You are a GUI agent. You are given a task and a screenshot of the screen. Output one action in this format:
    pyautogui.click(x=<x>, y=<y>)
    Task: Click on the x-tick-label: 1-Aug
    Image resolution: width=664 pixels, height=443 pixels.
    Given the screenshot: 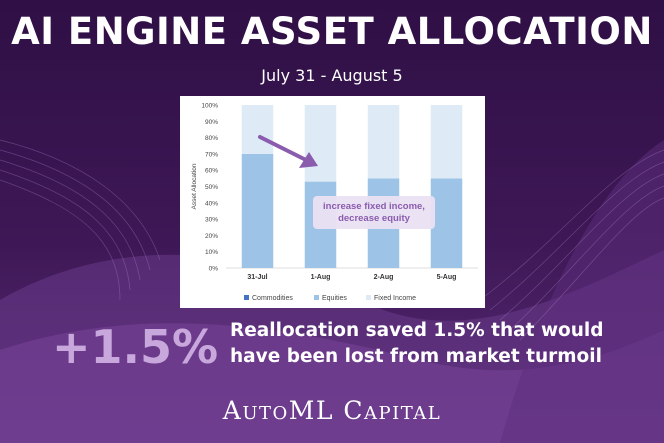 What is the action you would take?
    pyautogui.click(x=321, y=277)
    